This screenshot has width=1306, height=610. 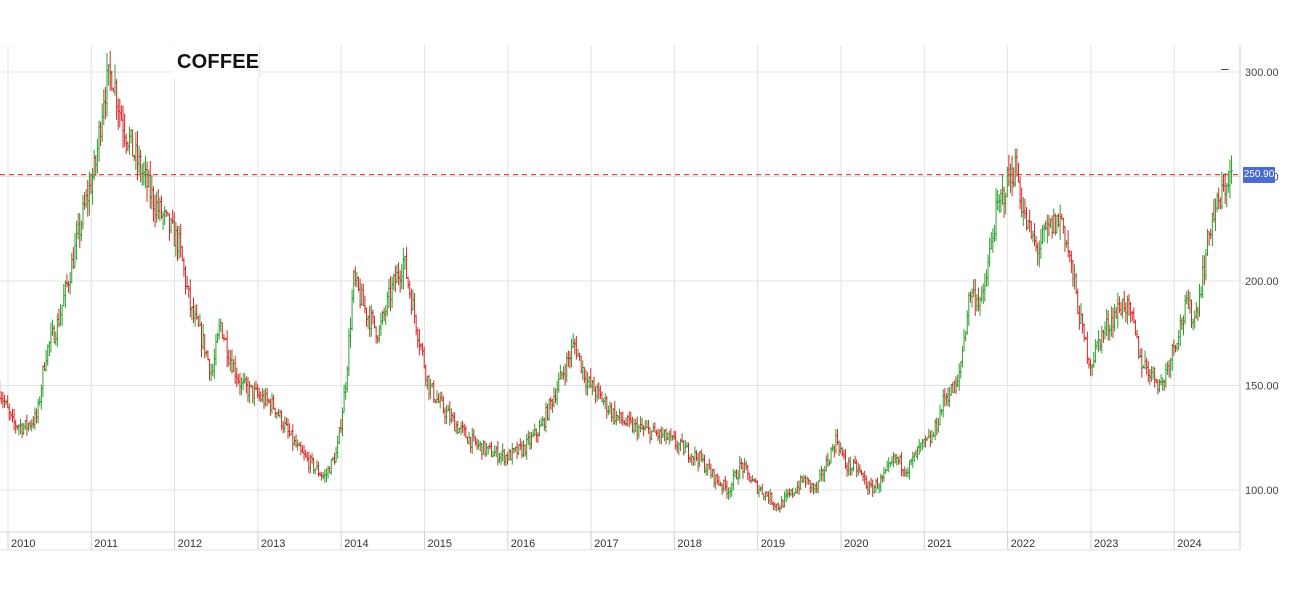 I want to click on last-price-badge: 250.90, so click(x=1259, y=175).